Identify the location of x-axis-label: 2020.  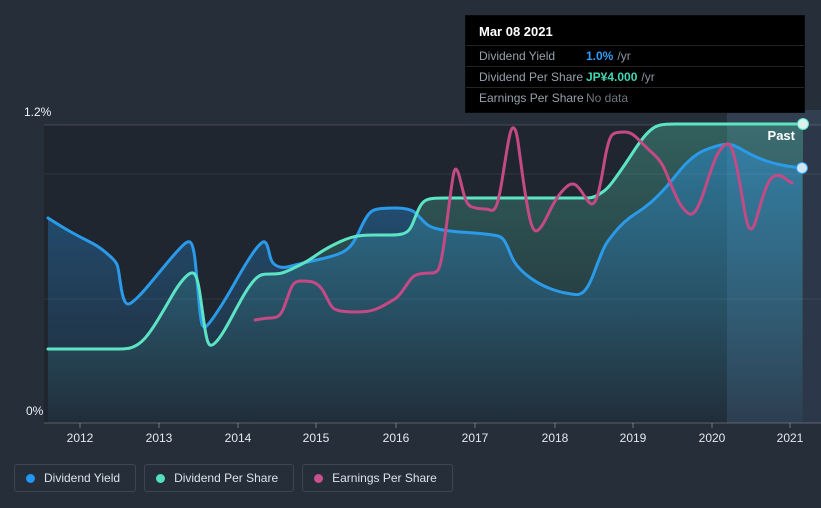
(712, 438).